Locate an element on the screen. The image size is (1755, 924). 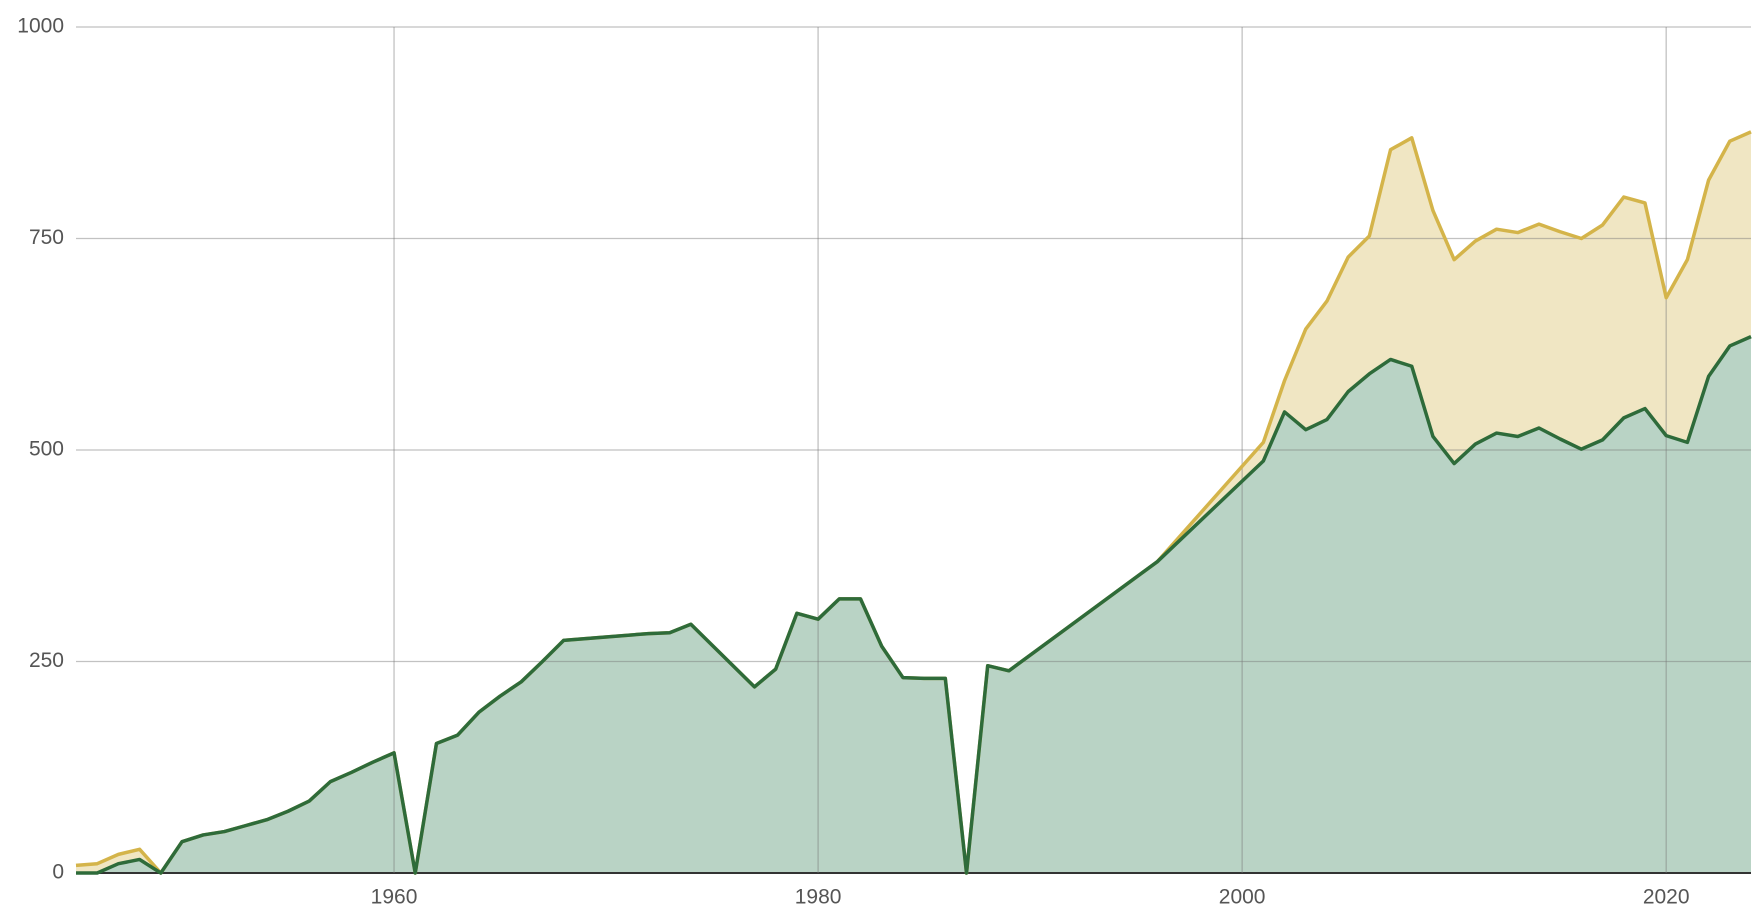
x-tick-label: 1960 is located at coordinates (394, 897).